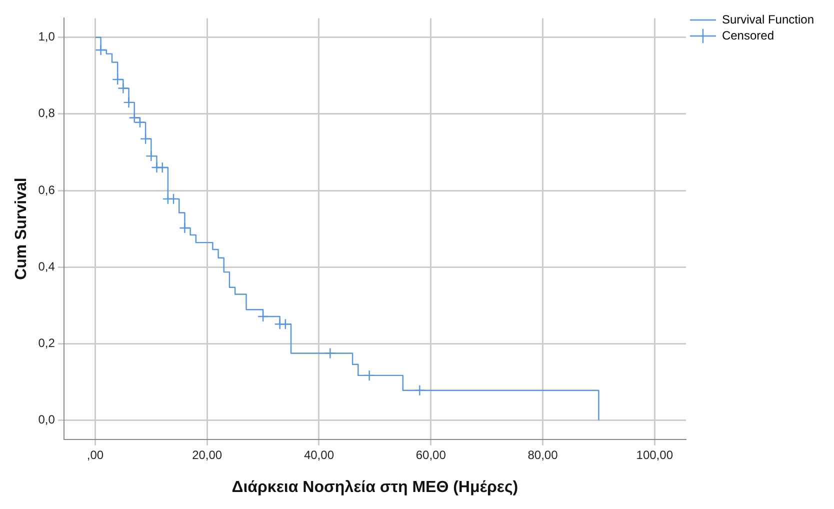 The image size is (834, 509). I want to click on legend-label: Censored, so click(748, 35).